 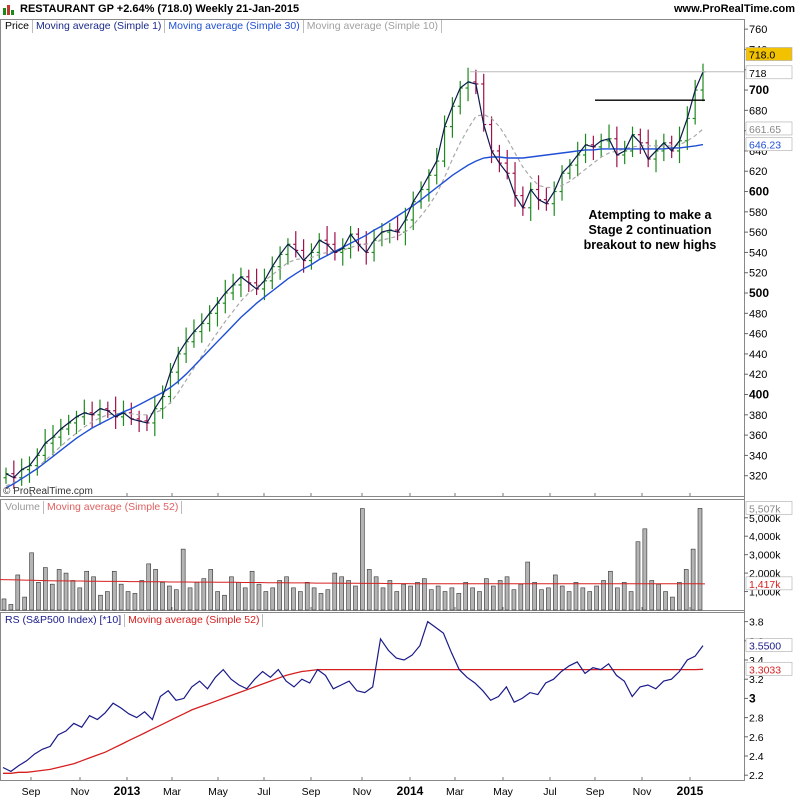 What do you see at coordinates (765, 670) in the screenshot?
I see `rs-value-tag-label: 3.3033` at bounding box center [765, 670].